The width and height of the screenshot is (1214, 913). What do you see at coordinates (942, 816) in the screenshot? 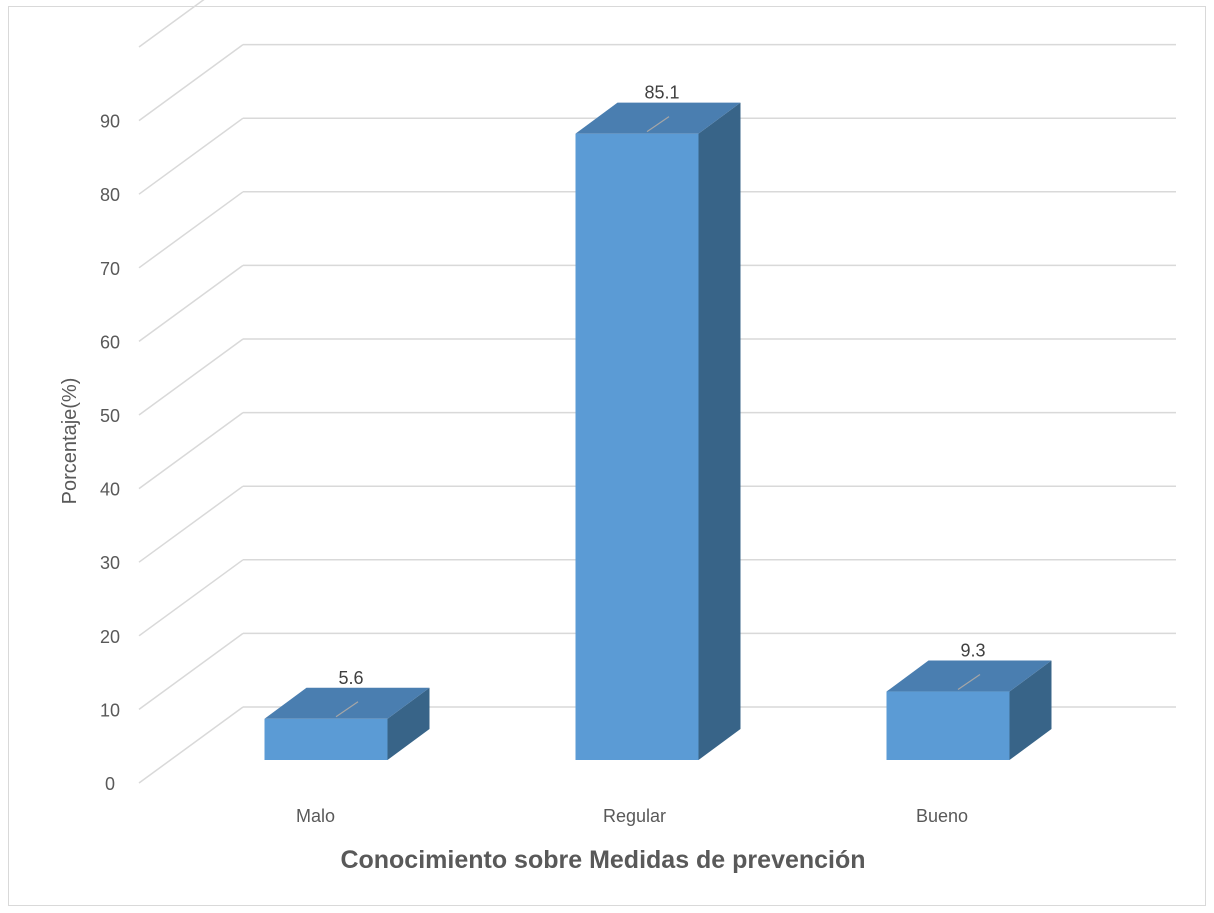
I see `x-category-label: Bueno` at bounding box center [942, 816].